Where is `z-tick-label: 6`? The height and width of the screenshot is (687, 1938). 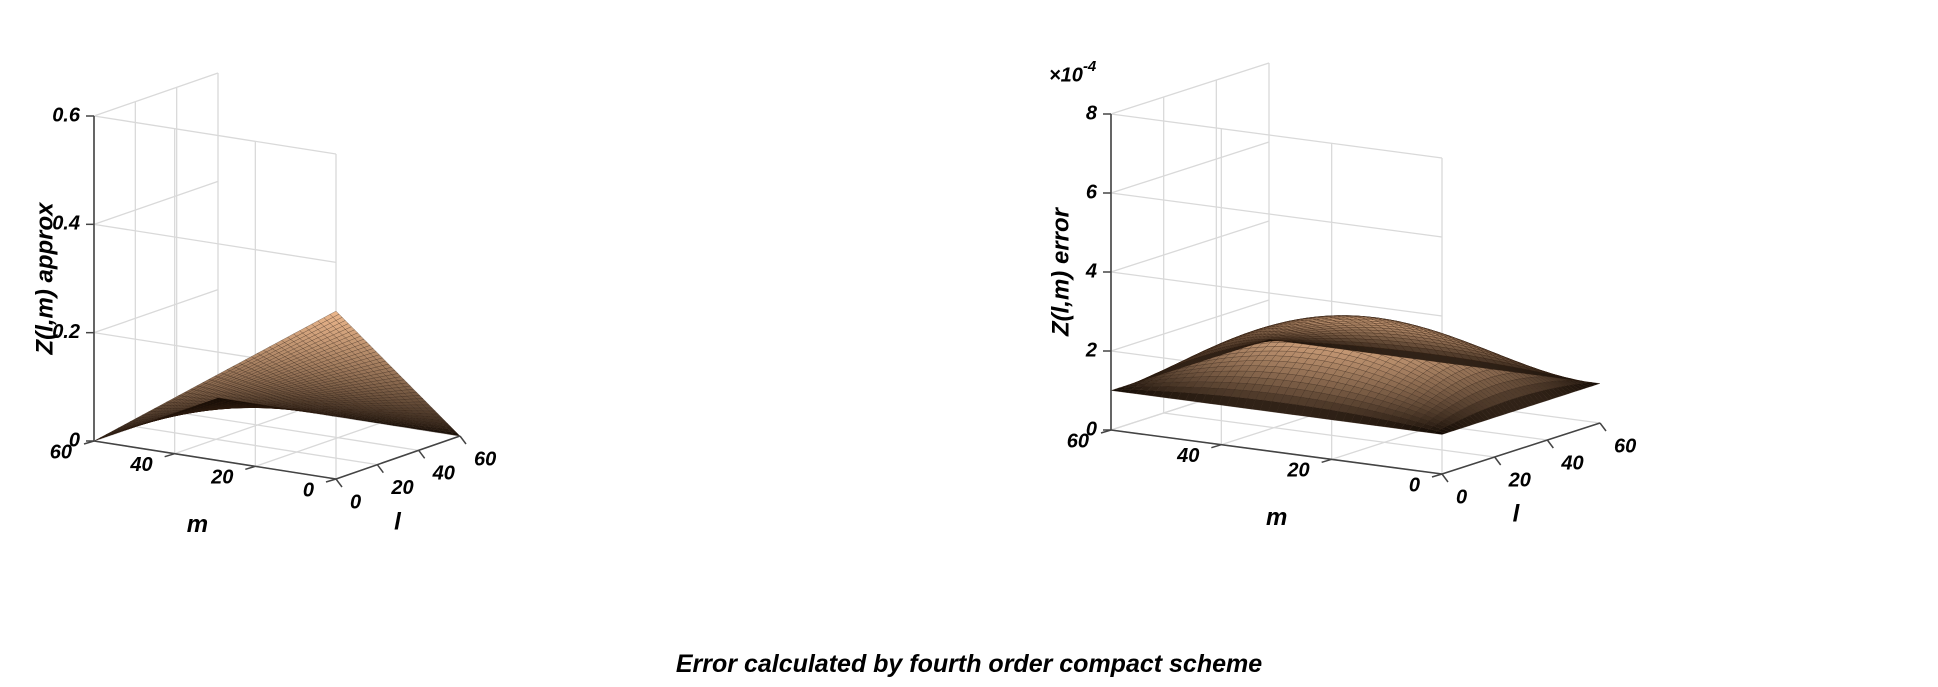
z-tick-label: 6 is located at coordinates (1092, 192).